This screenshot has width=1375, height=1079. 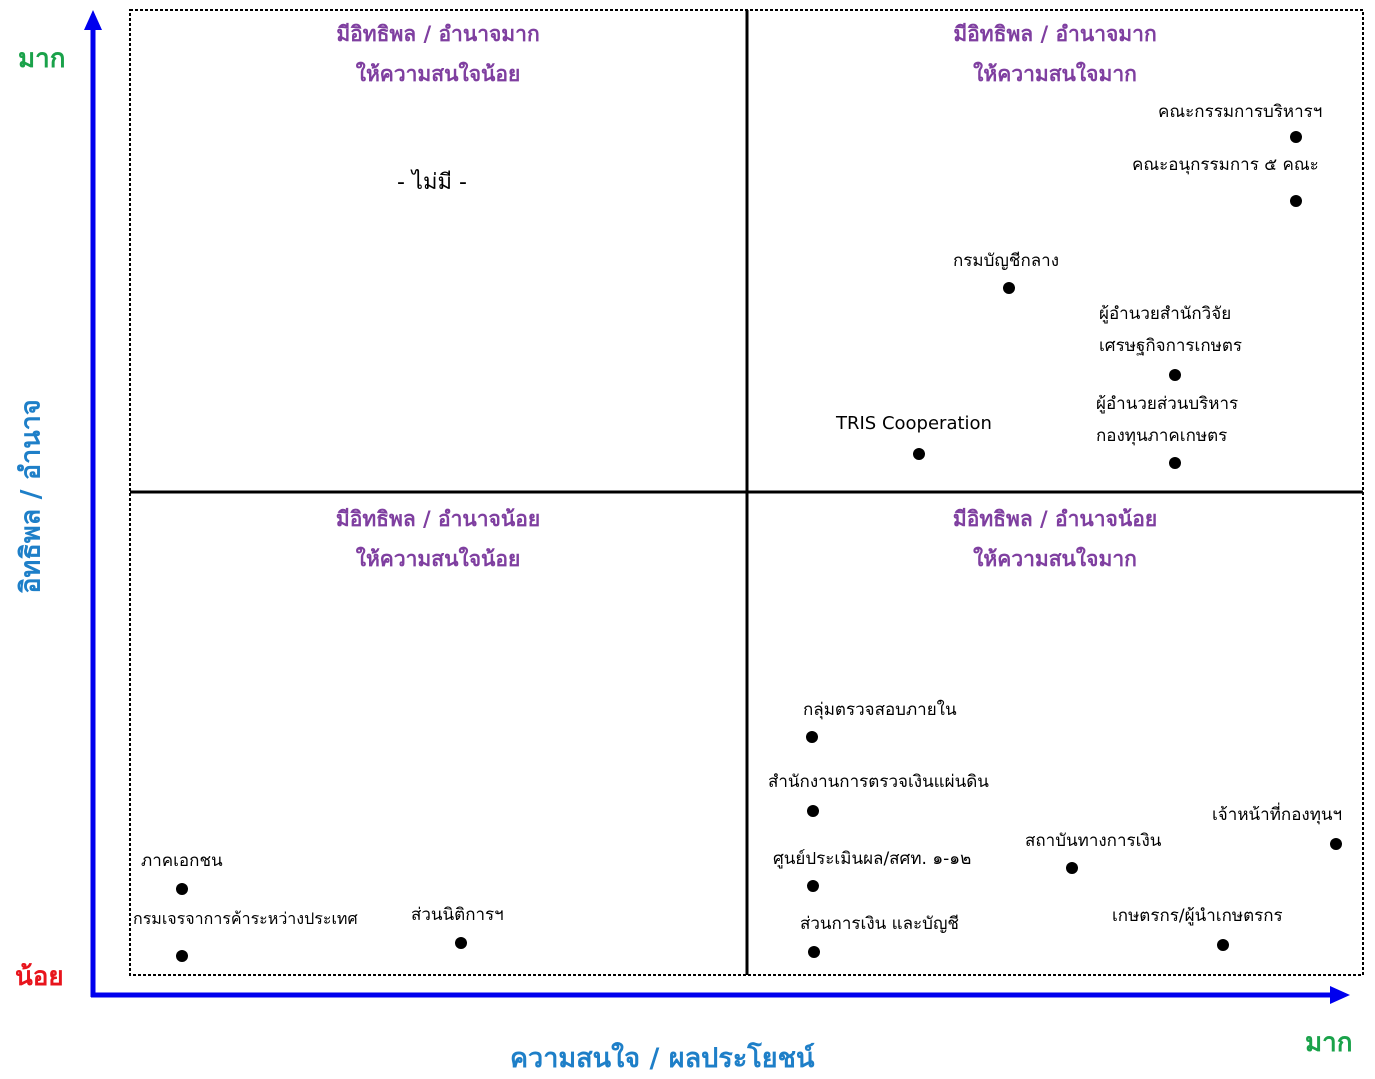 I want to click on stakeholder-label-tris: TRIS Cooperation, so click(x=914, y=424).